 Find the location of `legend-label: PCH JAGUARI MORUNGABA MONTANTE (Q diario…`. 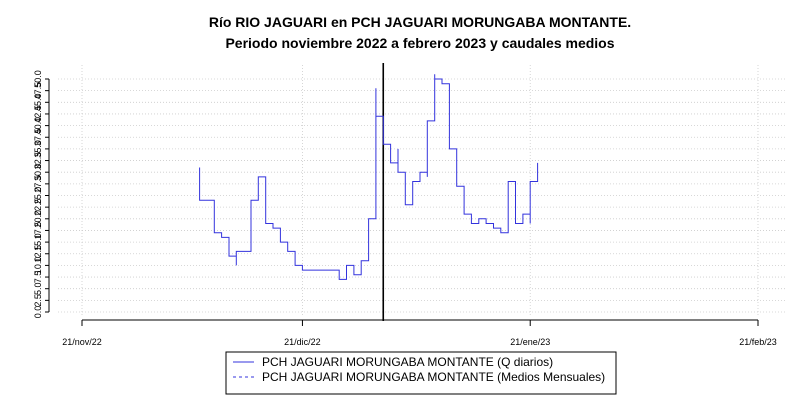

legend-label: PCH JAGUARI MORUNGABA MONTANTE (Q diario… is located at coordinates (407, 362).